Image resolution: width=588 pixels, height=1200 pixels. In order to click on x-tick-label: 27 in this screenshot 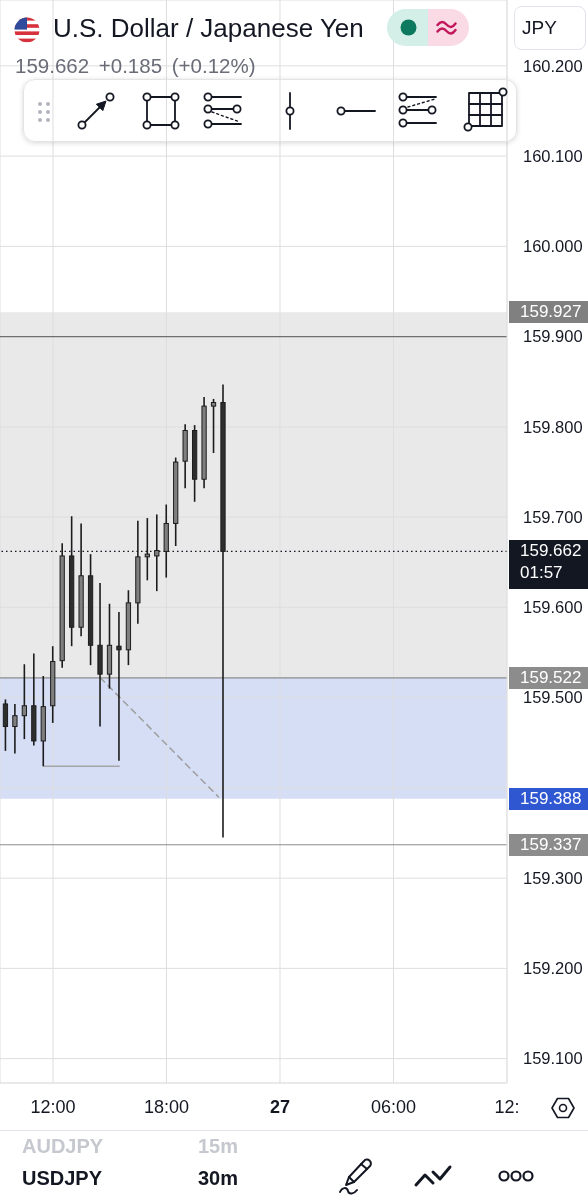, I will do `click(279, 1106)`.